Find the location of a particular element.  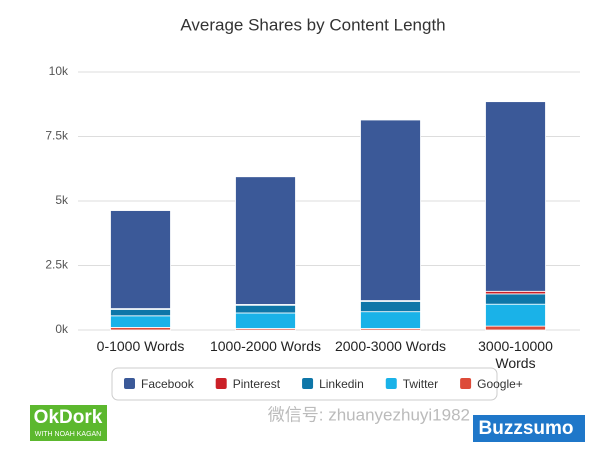

watermark: 微信号: zhuanyezhuyi1982 is located at coordinates (369, 414).